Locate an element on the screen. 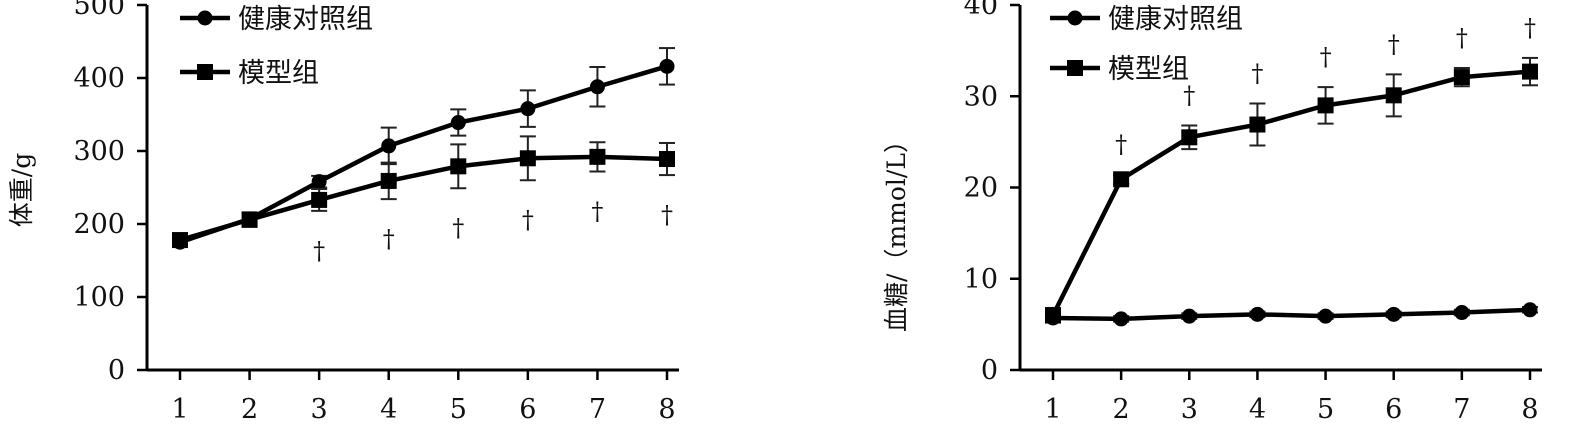 Image resolution: width=1590 pixels, height=440 pixels. y-tick-label: 300 is located at coordinates (99, 151).